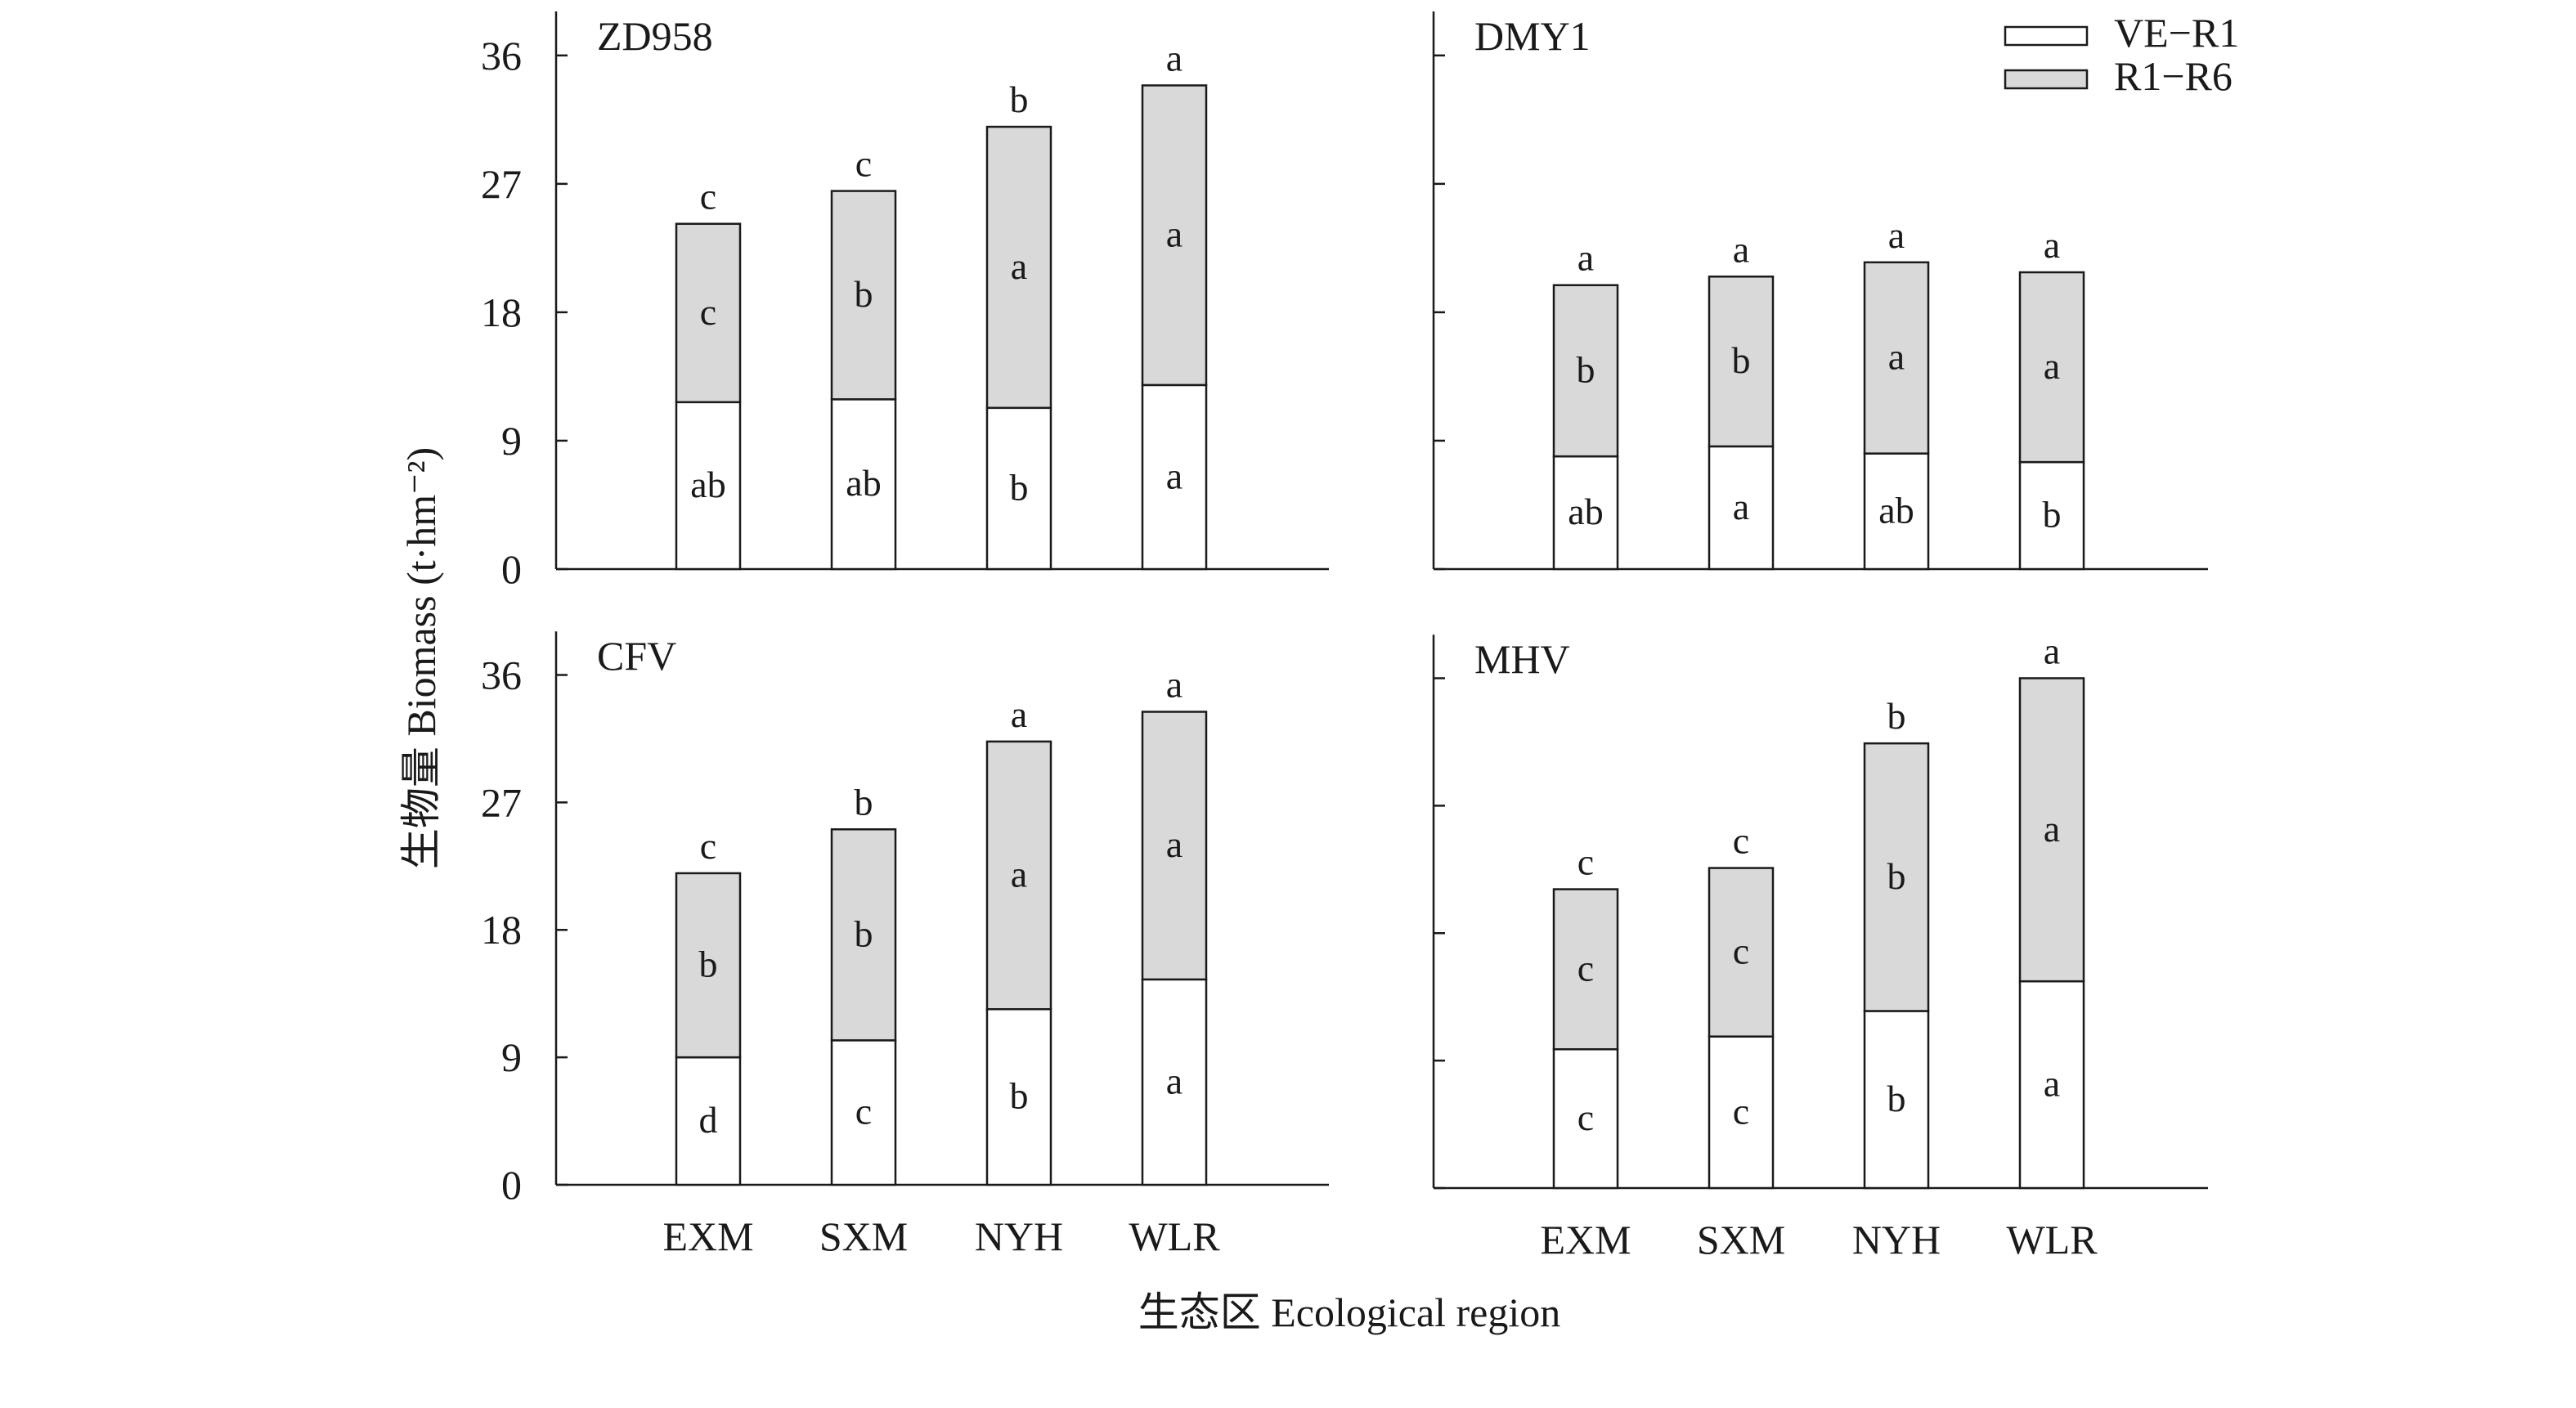  I want to click on bar-stack-nyh: b a a, so click(1019, 939).